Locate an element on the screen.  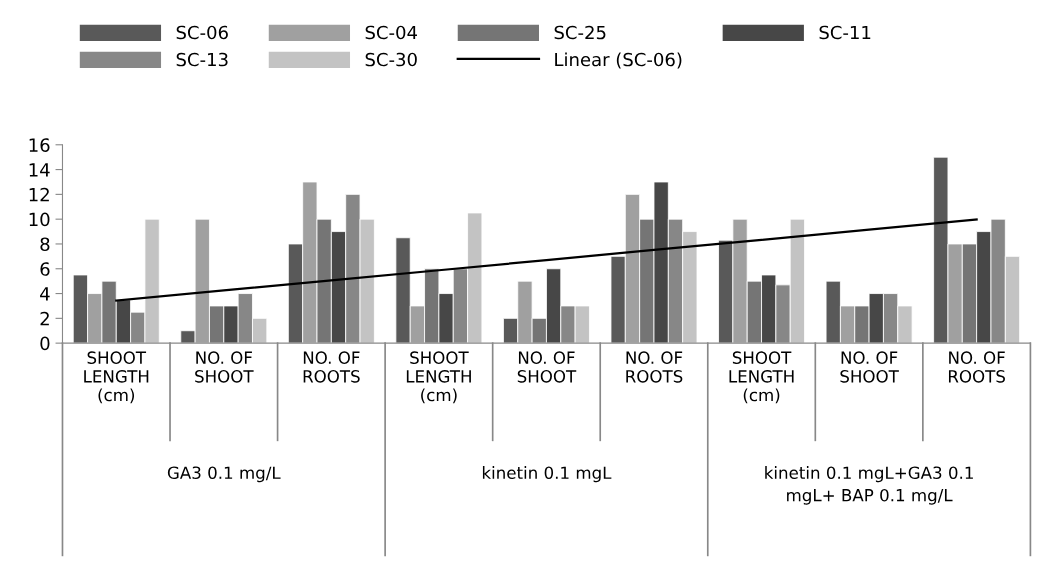
text: kinetin 0.1 mgL+GA3 0.1 mgL+ BAP 0.1 mg/L is located at coordinates (869, 485).